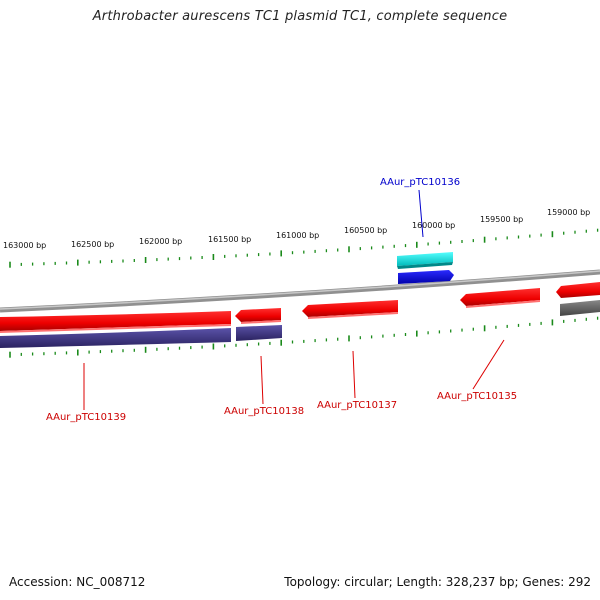 The height and width of the screenshot is (600, 600). What do you see at coordinates (300, 291) in the screenshot?
I see `sequence-backbone` at bounding box center [300, 291].